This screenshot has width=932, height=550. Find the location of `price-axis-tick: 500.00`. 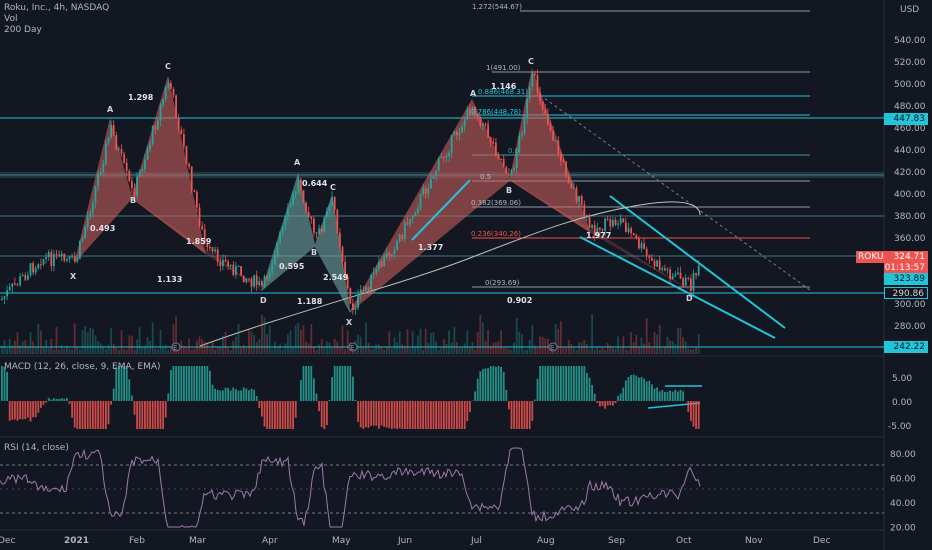

price-axis-tick: 500.00 is located at coordinates (910, 85).